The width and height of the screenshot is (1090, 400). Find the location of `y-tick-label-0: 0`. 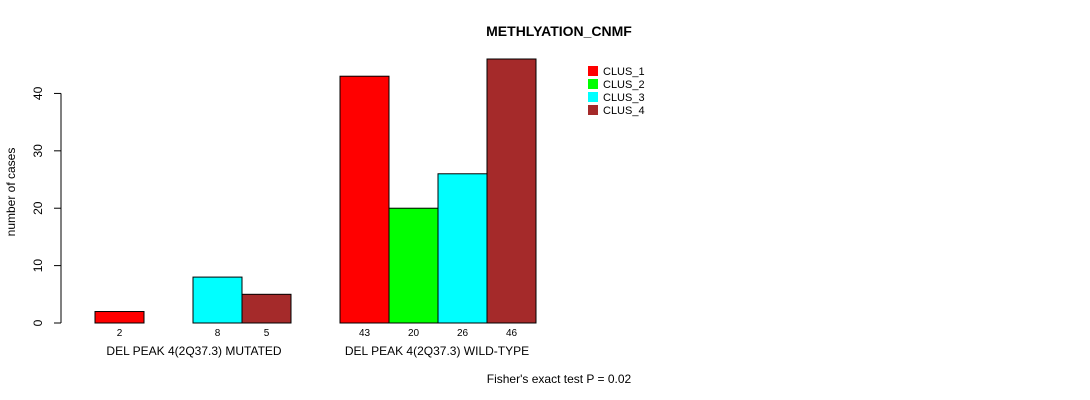

y-tick-label-0: 0 is located at coordinates (38, 322).